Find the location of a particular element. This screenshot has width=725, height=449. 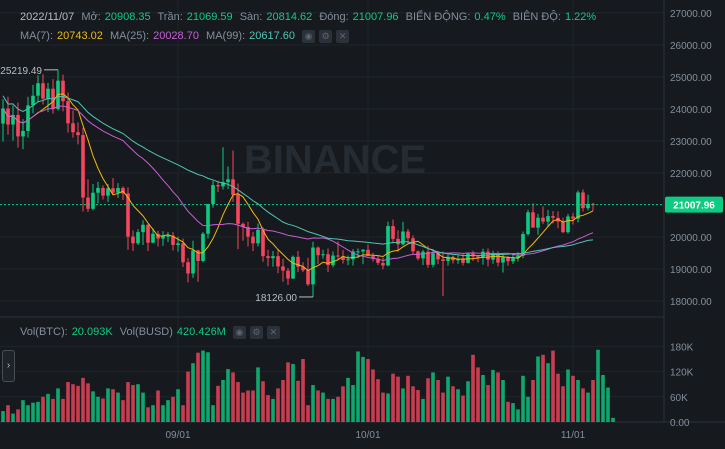

expand-chevron-icon: › is located at coordinates (8, 366).